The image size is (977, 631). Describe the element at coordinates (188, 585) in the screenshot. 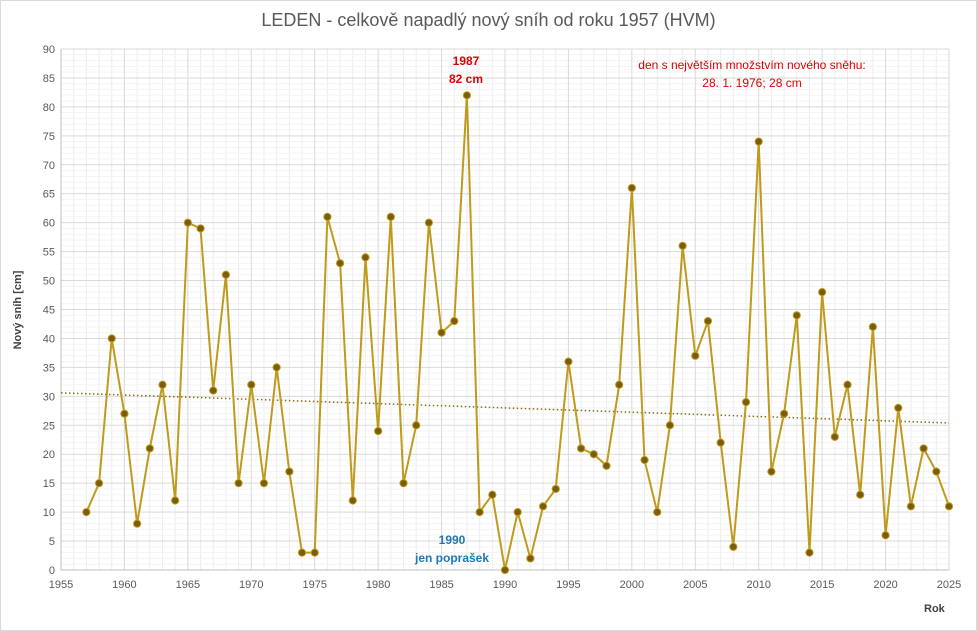

I see `x-tick-label: 1965` at that location.